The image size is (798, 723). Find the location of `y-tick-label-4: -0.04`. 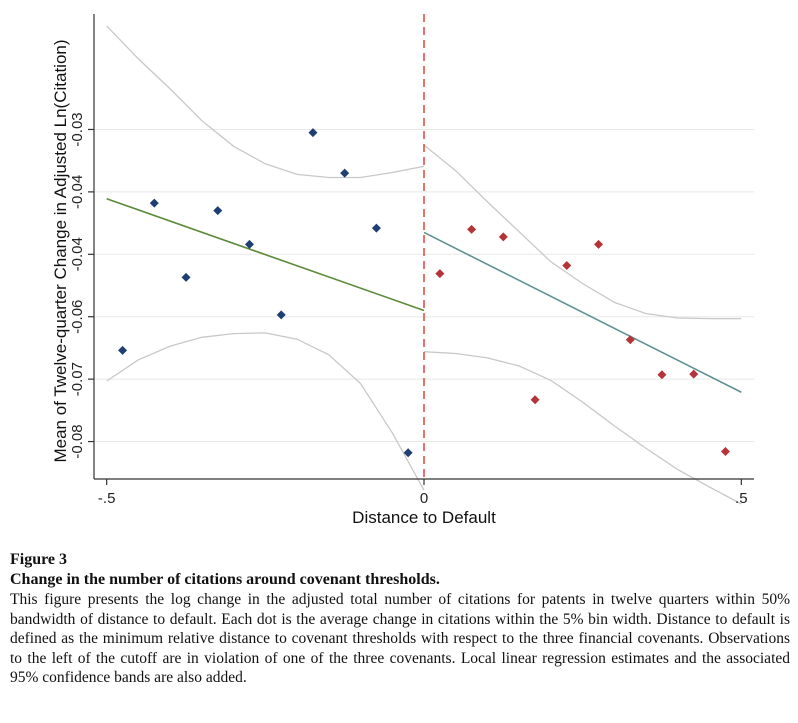

y-tick-label-4: -0.04 is located at coordinates (77, 192).